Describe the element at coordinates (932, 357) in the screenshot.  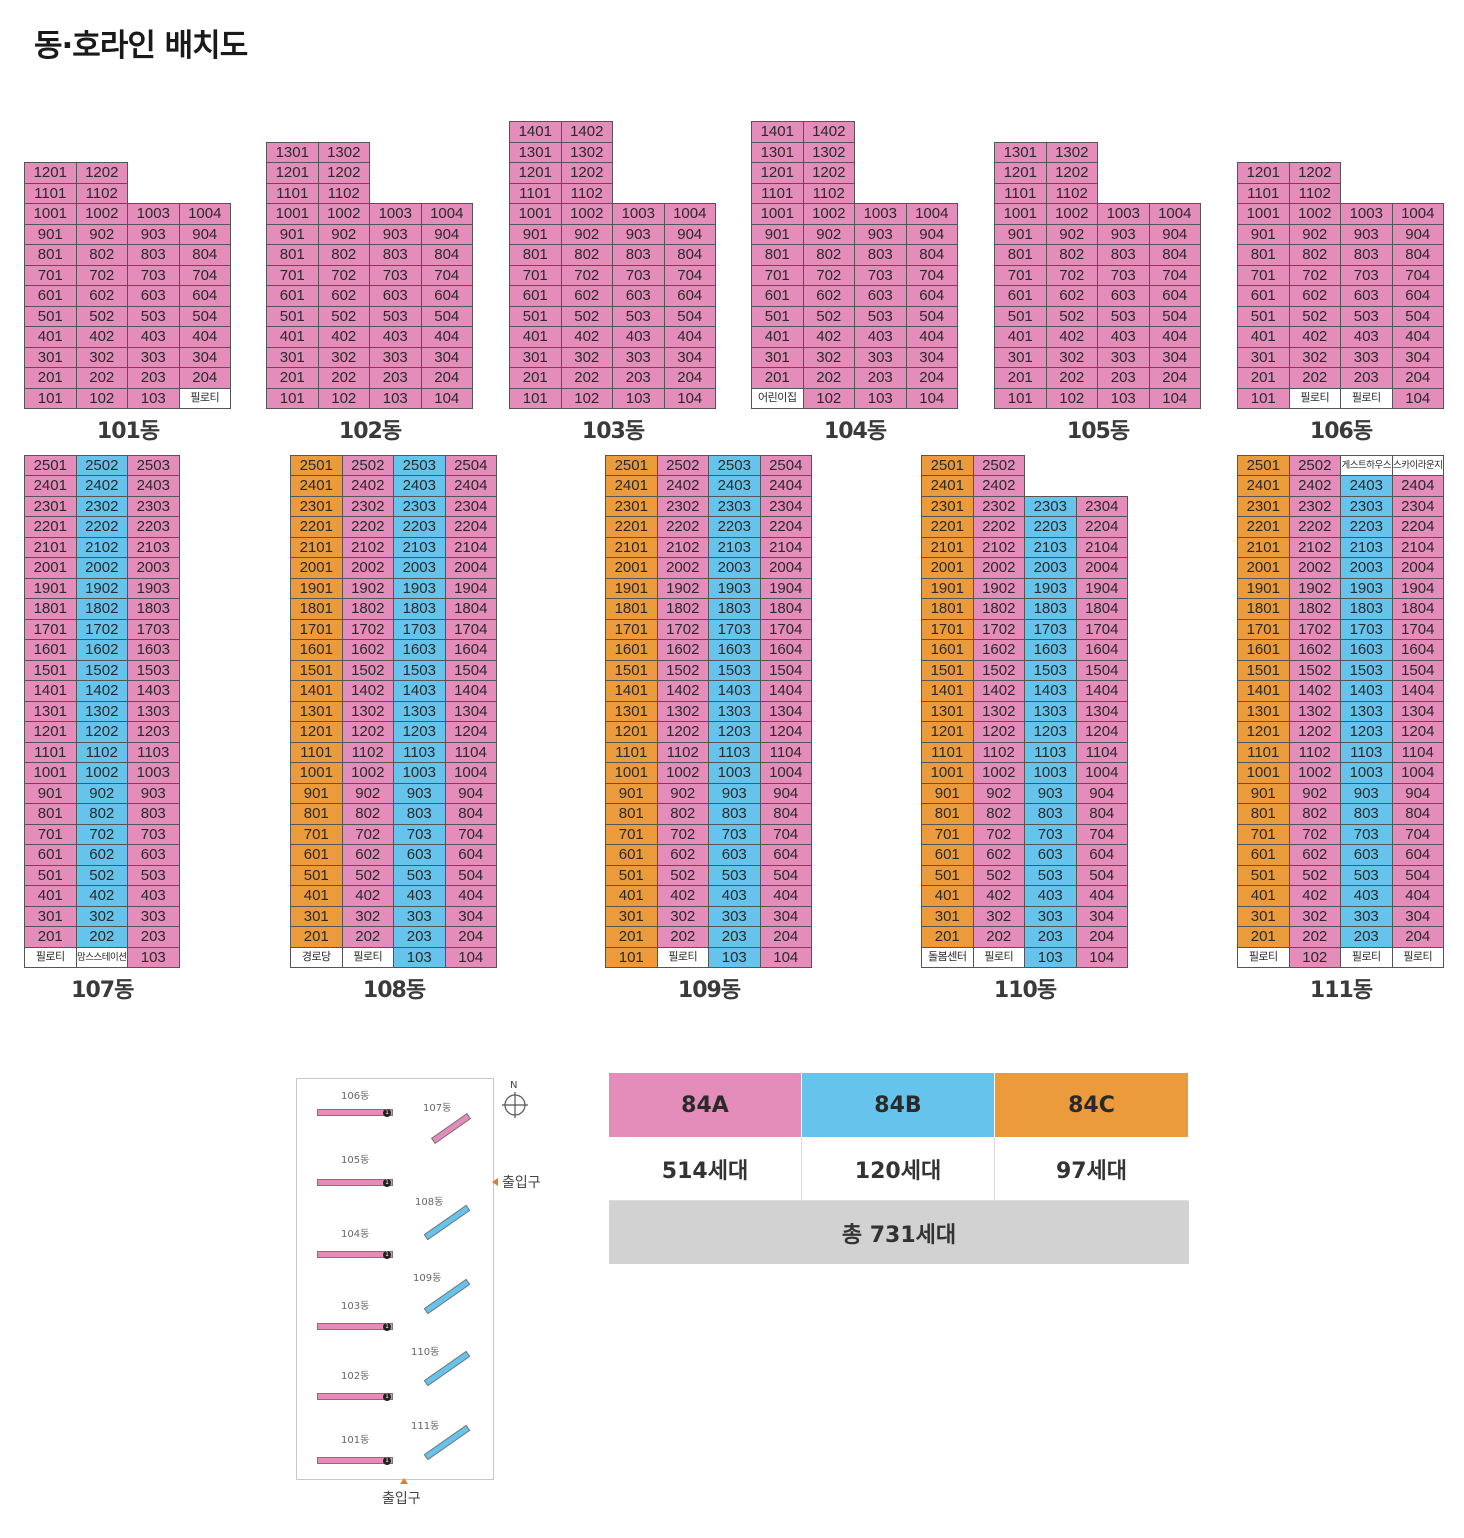
I see `unit-cell: 304` at that location.